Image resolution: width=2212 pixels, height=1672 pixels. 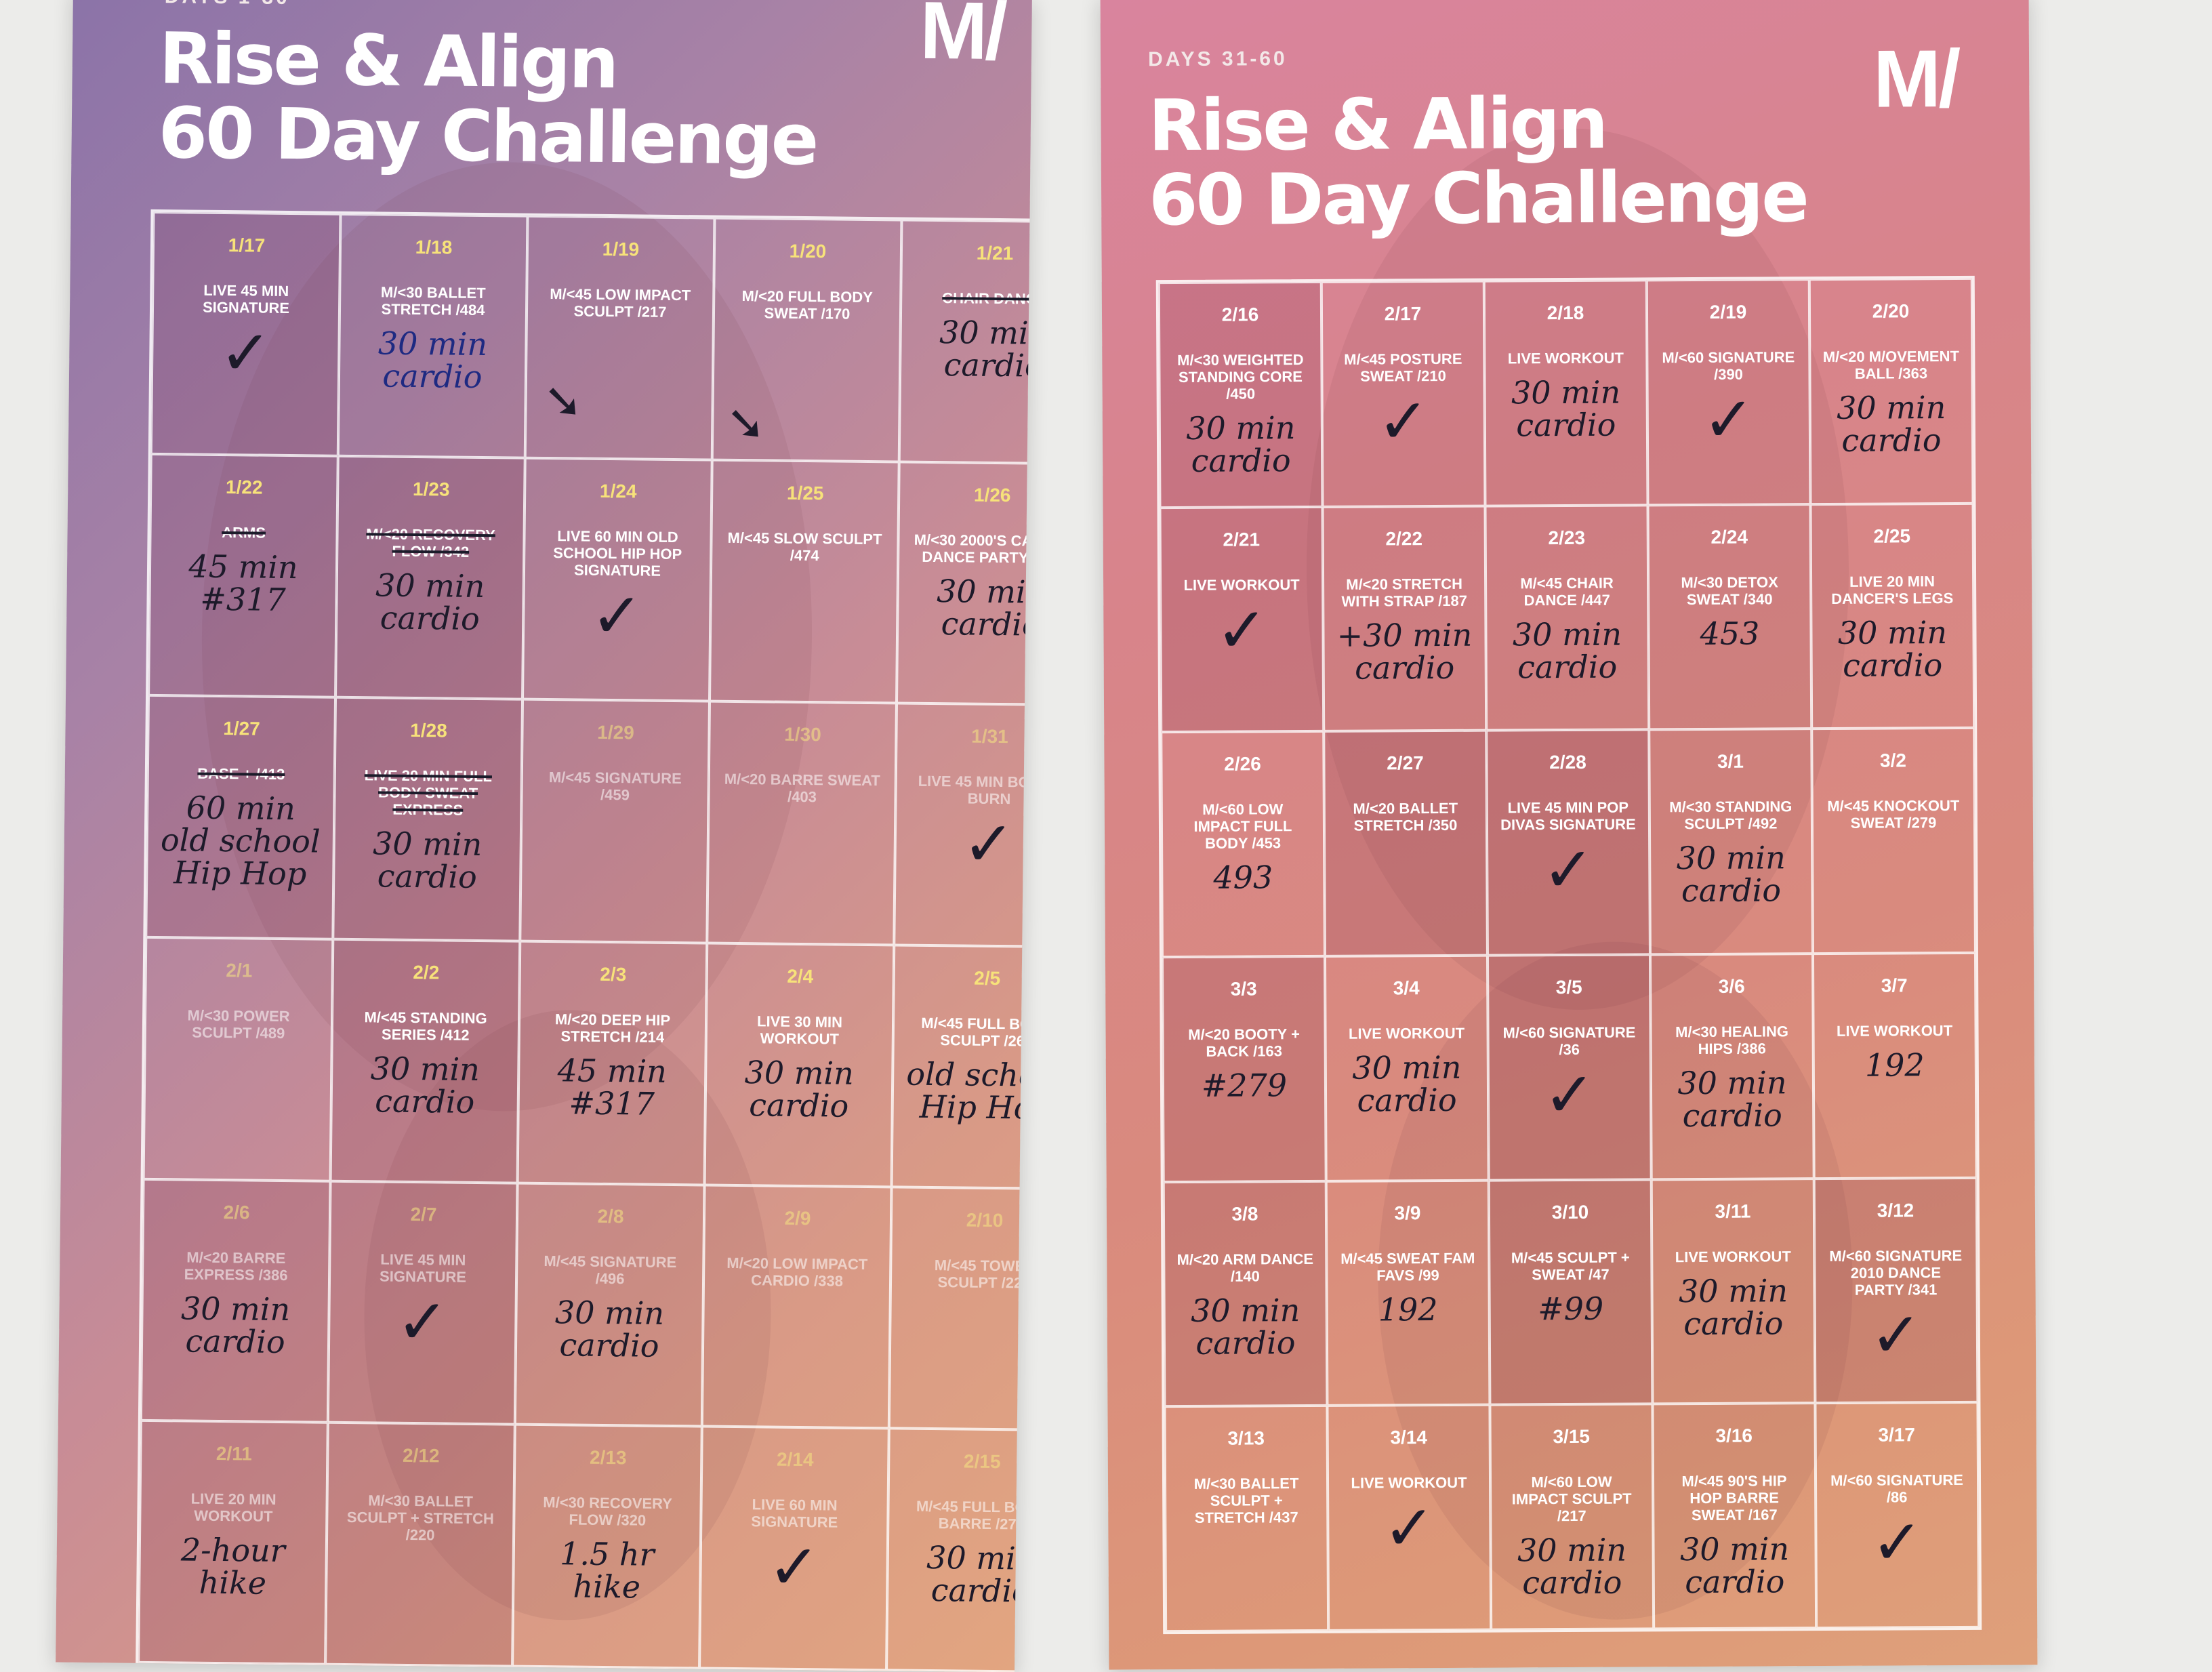 I want to click on workout-label: M/<20 BARRE EXPRESS /386, so click(x=236, y=1266).